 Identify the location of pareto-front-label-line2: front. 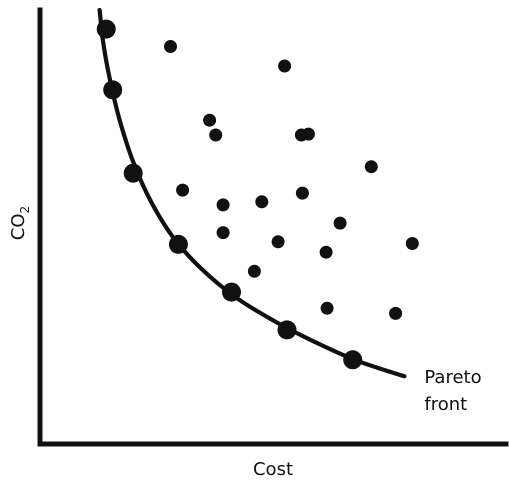
(445, 404).